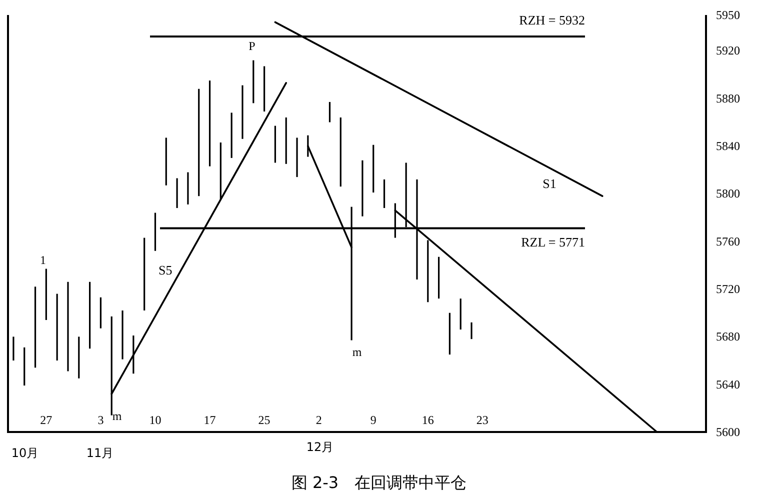 This screenshot has width=758, height=500. What do you see at coordinates (101, 420) in the screenshot?
I see `x-tick-label: 3` at bounding box center [101, 420].